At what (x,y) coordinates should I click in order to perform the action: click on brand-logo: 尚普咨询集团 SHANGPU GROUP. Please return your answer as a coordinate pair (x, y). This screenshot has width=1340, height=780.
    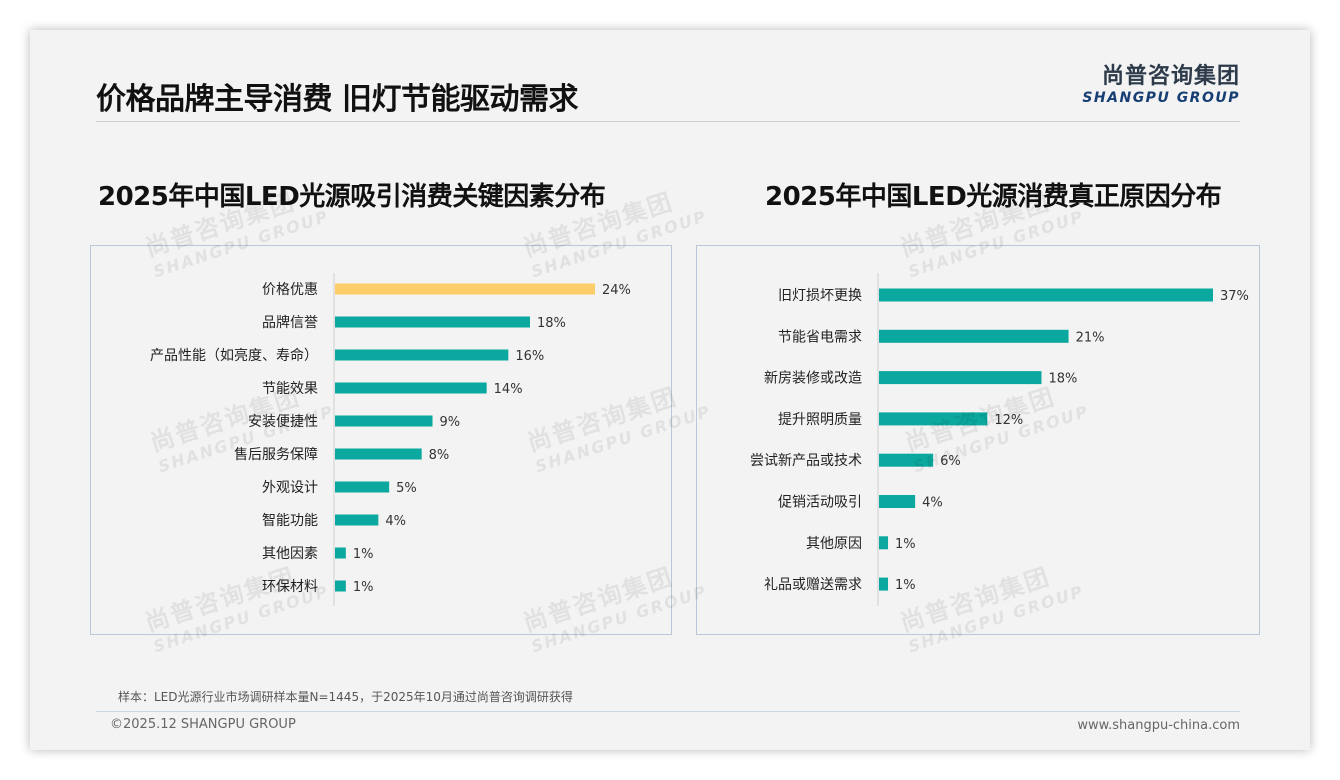
    Looking at the image, I should click on (1150, 85).